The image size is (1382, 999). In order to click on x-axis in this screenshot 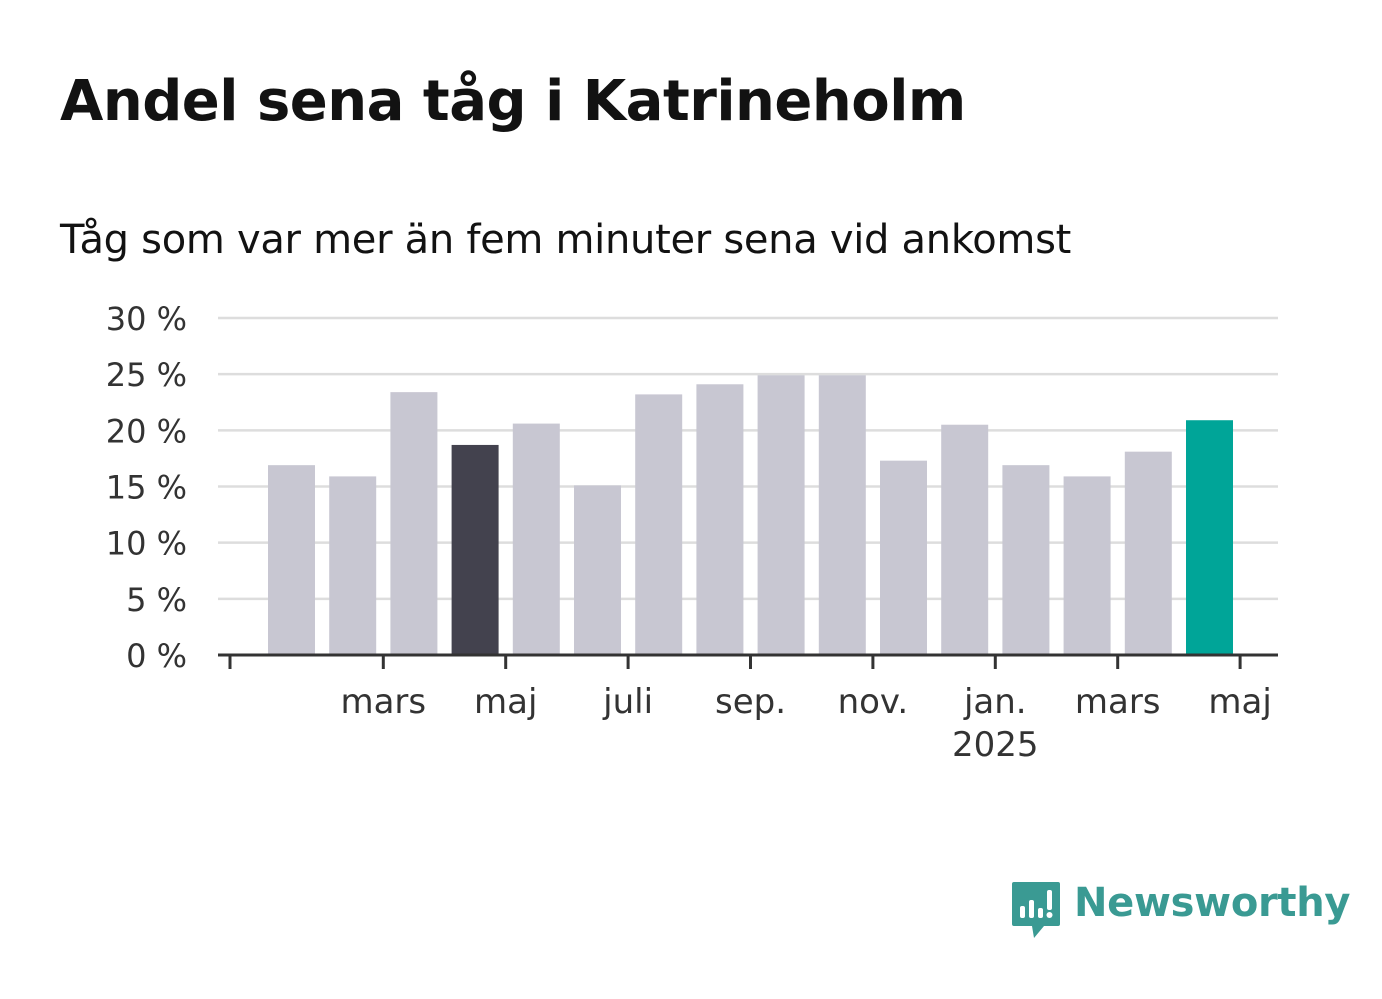, I will do `click(748, 661)`.